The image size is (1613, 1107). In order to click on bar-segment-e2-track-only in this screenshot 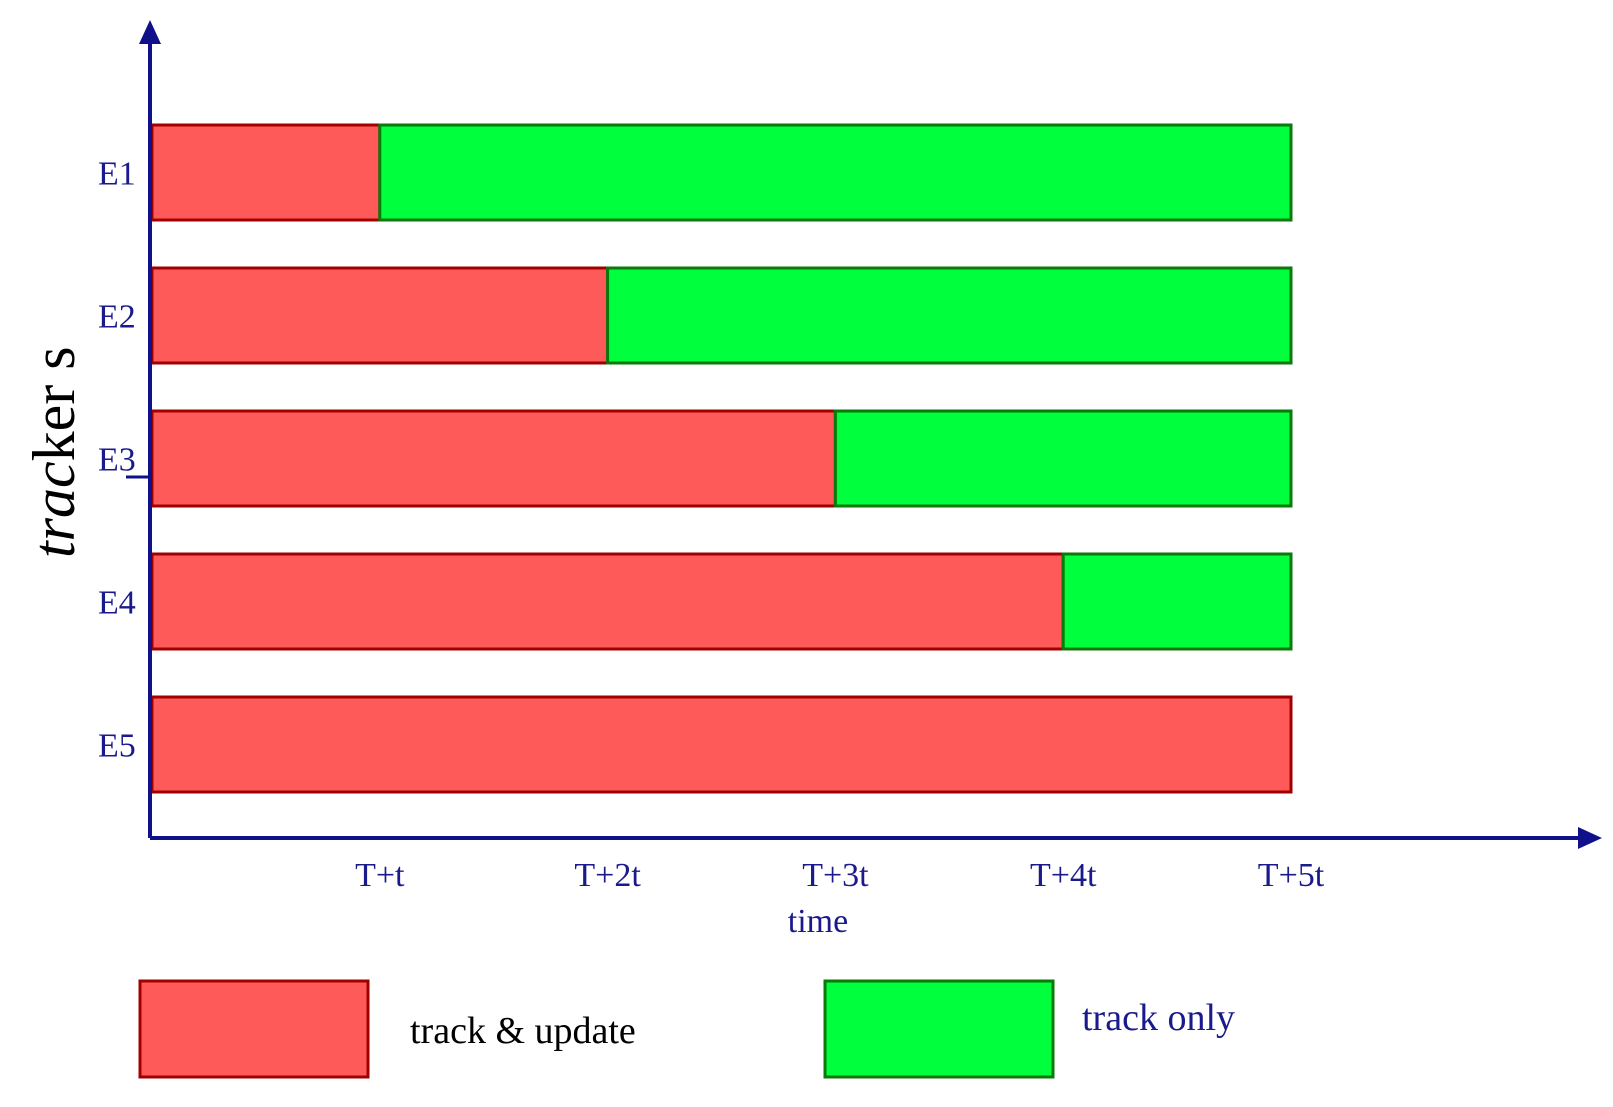, I will do `click(949, 315)`.